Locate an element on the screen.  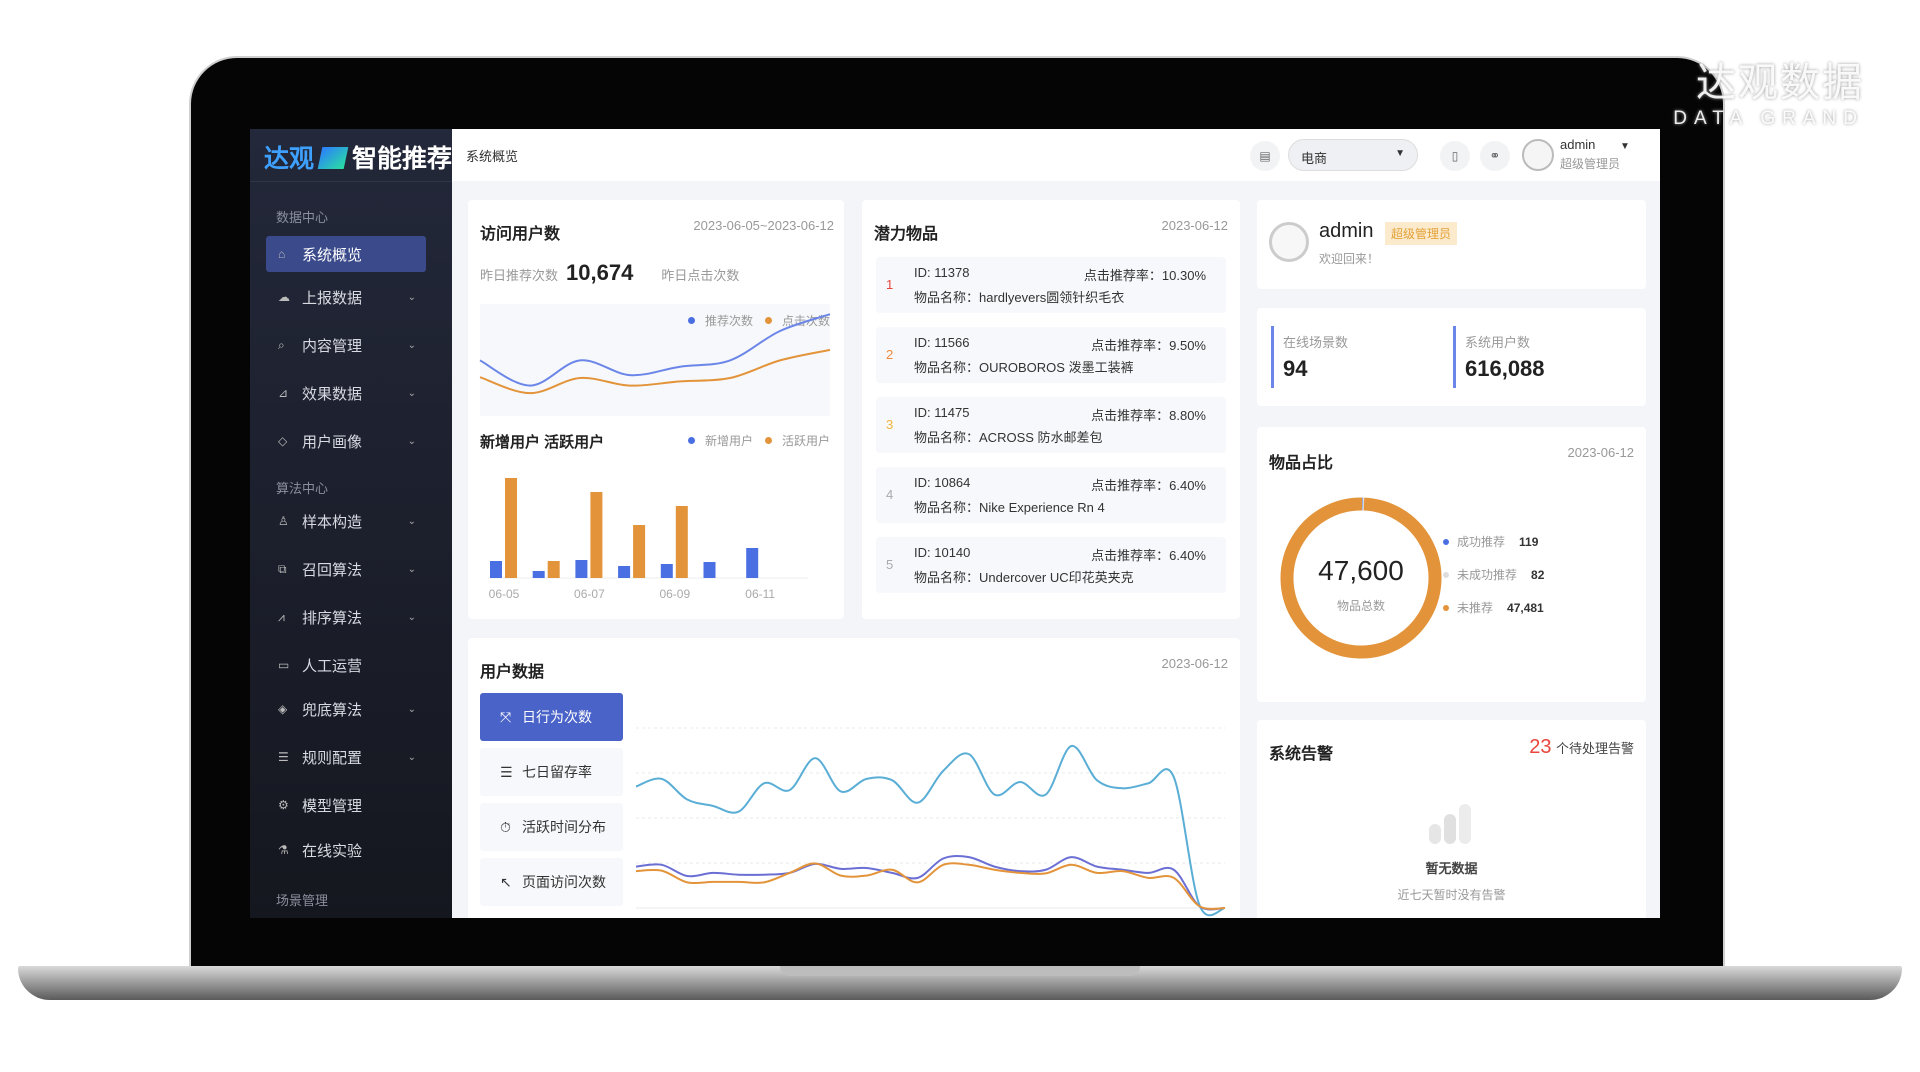
rec-label: 昨日推荐次数 is located at coordinates (519, 275).